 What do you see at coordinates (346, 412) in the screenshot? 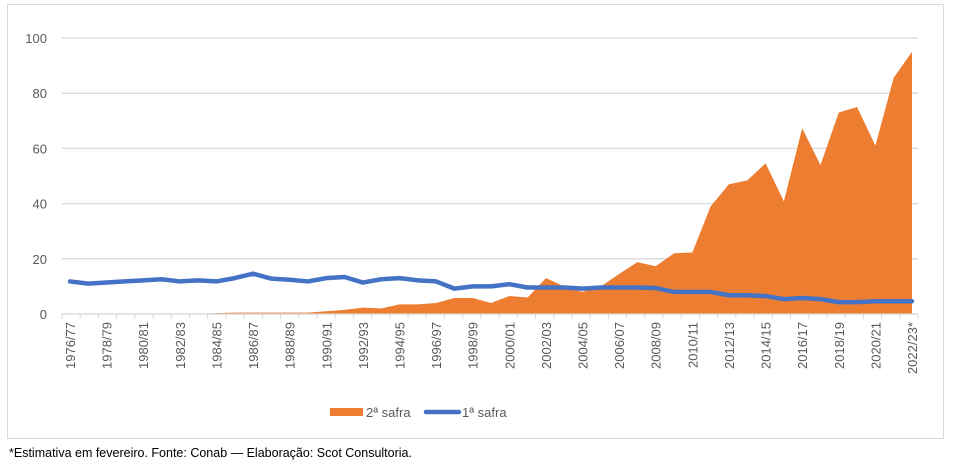
I see `legend-swatch-2a-safra` at bounding box center [346, 412].